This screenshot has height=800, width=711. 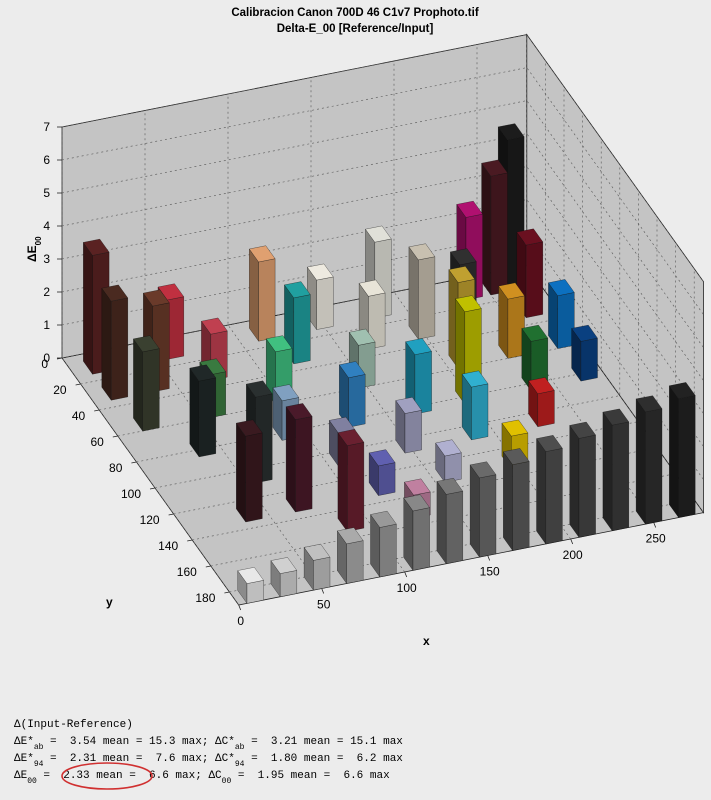 I want to click on stats-subscript: 94, so click(x=240, y=764).